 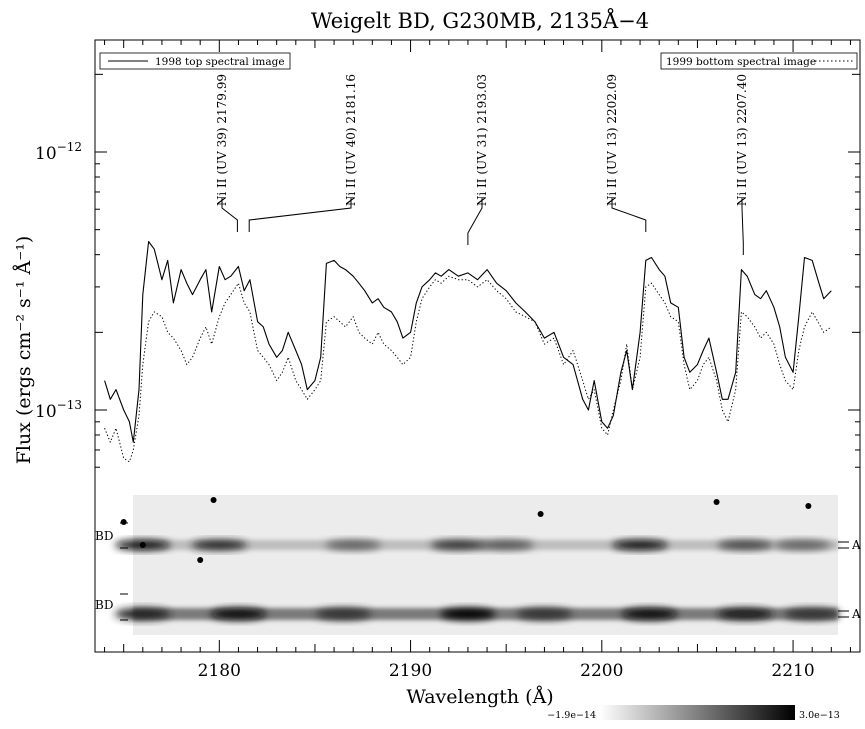 What do you see at coordinates (571, 715) in the screenshot?
I see `colorbar-min-label: −1.9e−14` at bounding box center [571, 715].